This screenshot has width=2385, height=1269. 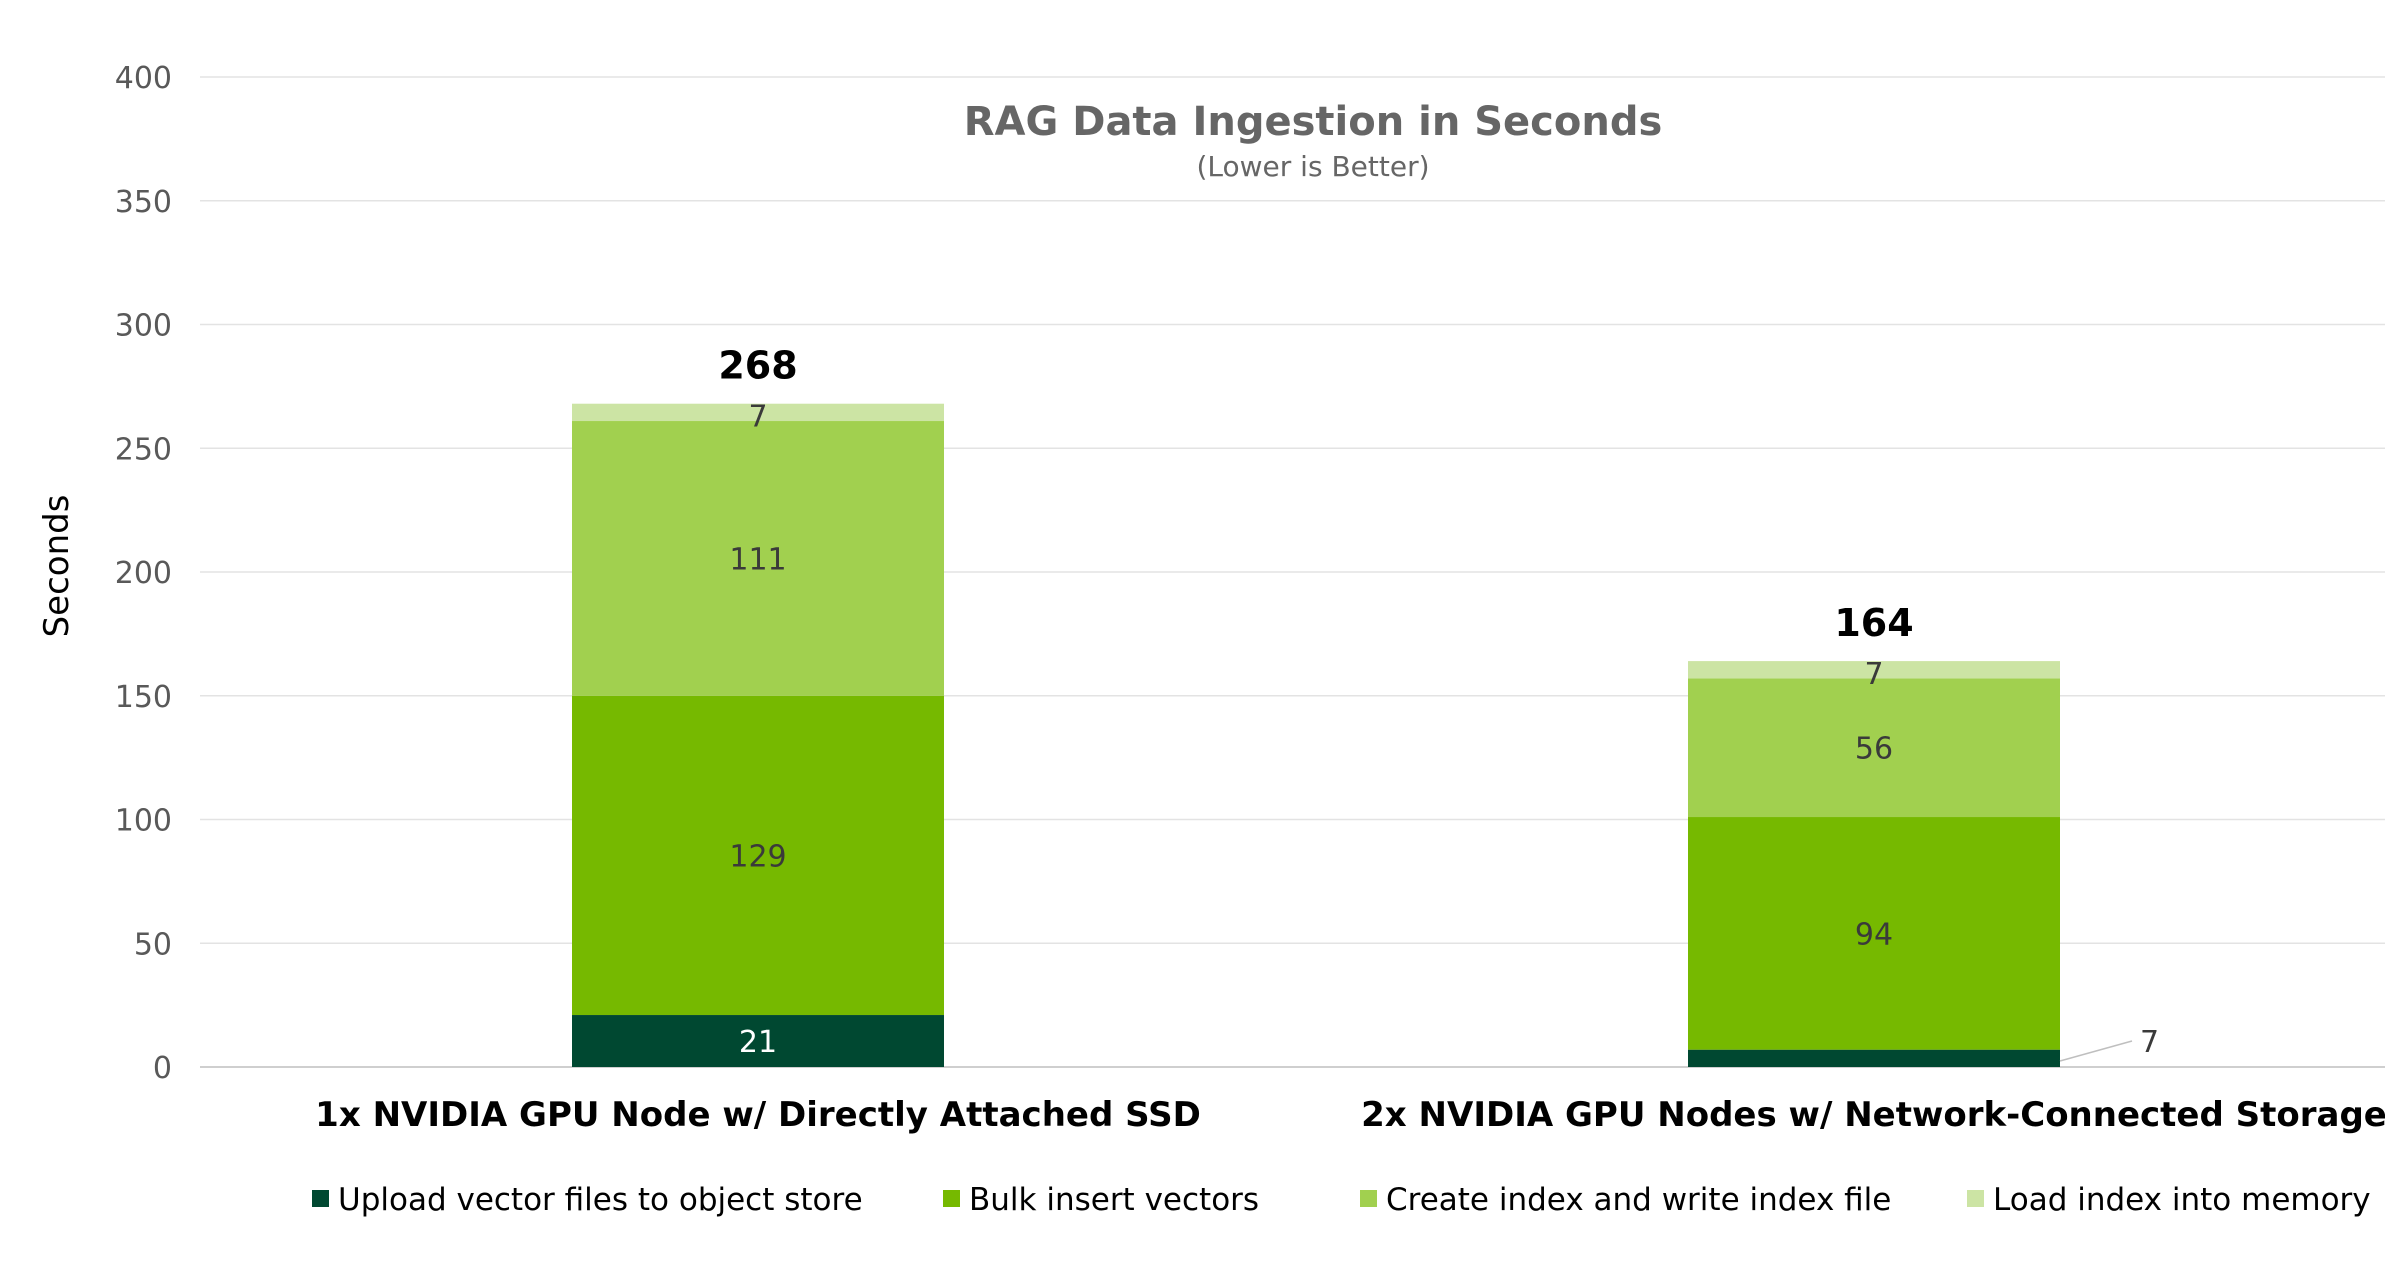 I want to click on legend-item: Upload vector files to object store, so click(x=587, y=1200).